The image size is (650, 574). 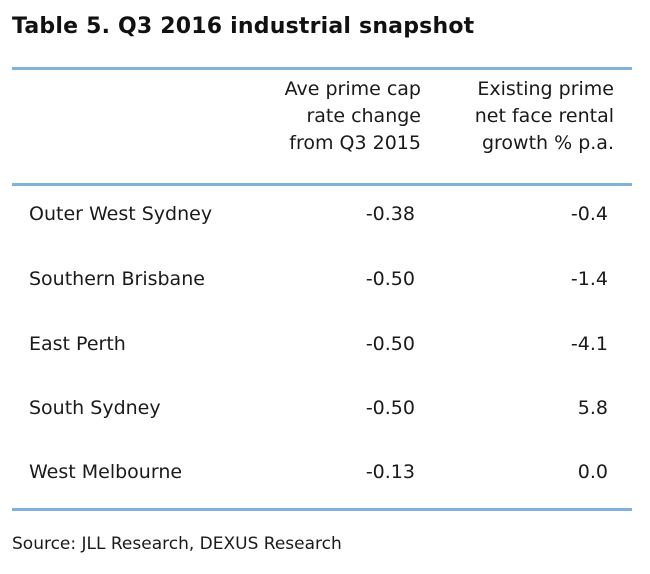 What do you see at coordinates (355, 143) in the screenshot?
I see `header-cap-rate-line-3: from Q3 2015` at bounding box center [355, 143].